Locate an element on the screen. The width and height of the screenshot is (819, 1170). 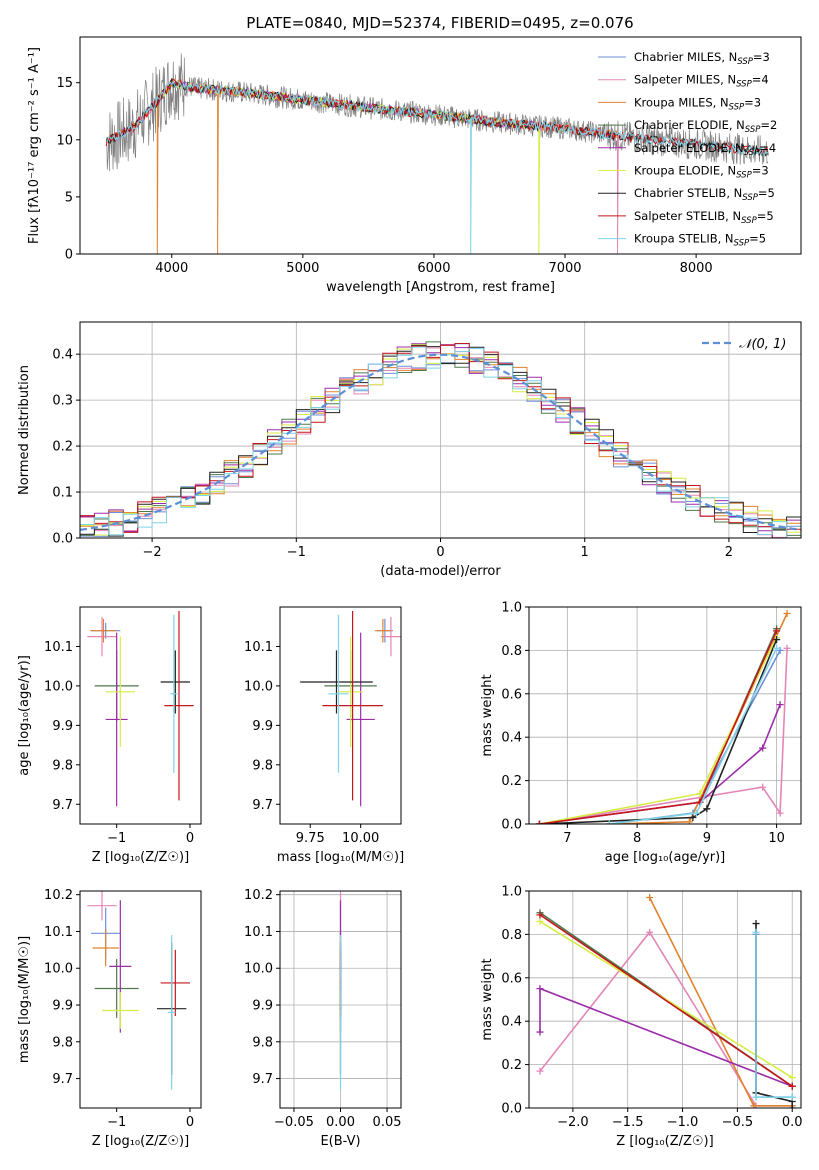
x-tick-label: 10 is located at coordinates (776, 838).